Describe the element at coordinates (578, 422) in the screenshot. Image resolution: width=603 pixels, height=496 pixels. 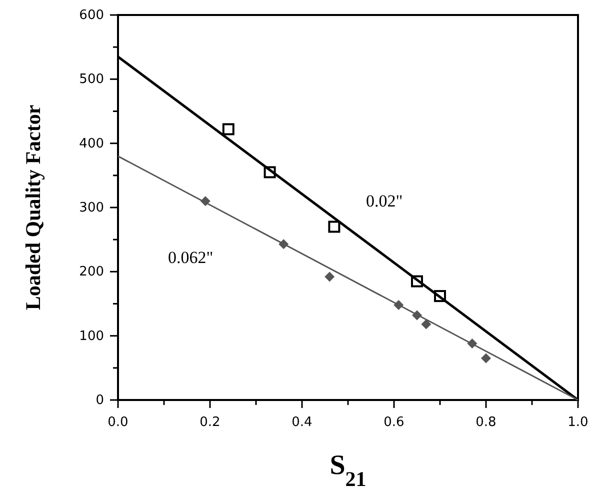
I see `x-tick-label: 1.0` at that location.